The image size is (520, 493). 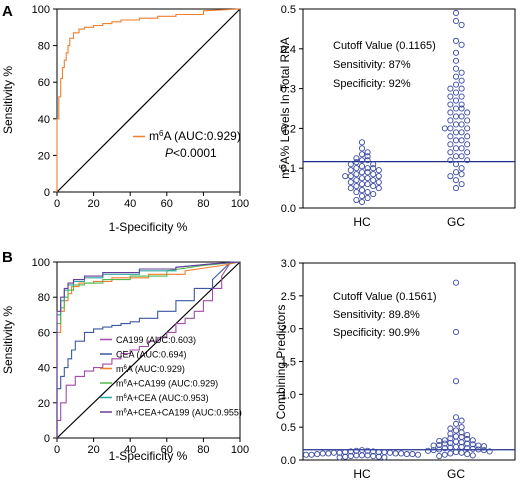 What do you see at coordinates (285, 100) in the screenshot?
I see `ylabel-rest: A% Levels In Total RNA` at bounding box center [285, 100].